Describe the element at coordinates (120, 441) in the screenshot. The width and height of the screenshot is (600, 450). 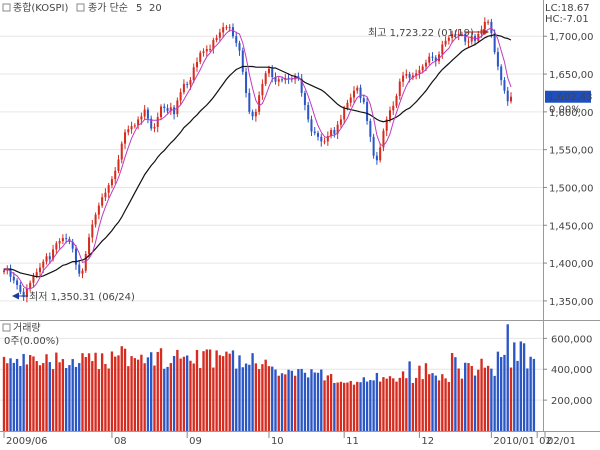
I see `time-tick-label: 08` at that location.